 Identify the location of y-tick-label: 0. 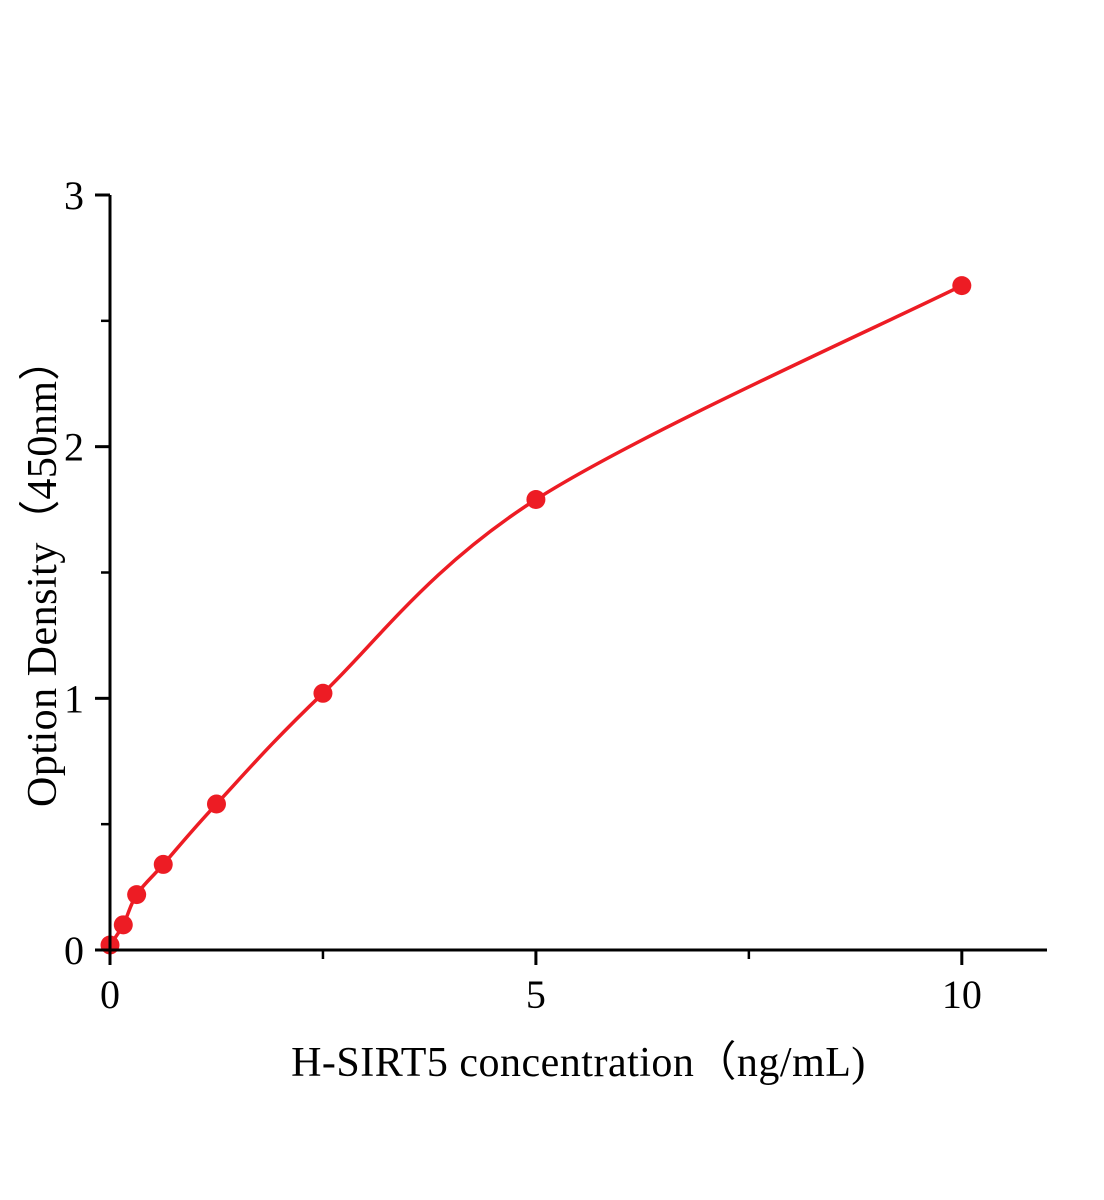
(74, 950).